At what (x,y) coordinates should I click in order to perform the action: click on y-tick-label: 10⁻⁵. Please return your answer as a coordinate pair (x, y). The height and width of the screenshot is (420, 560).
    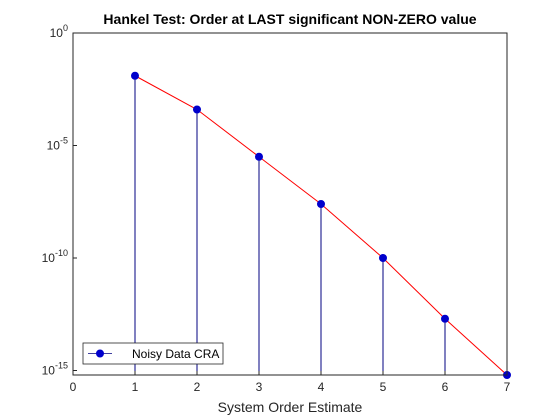
    Looking at the image, I should click on (57, 144).